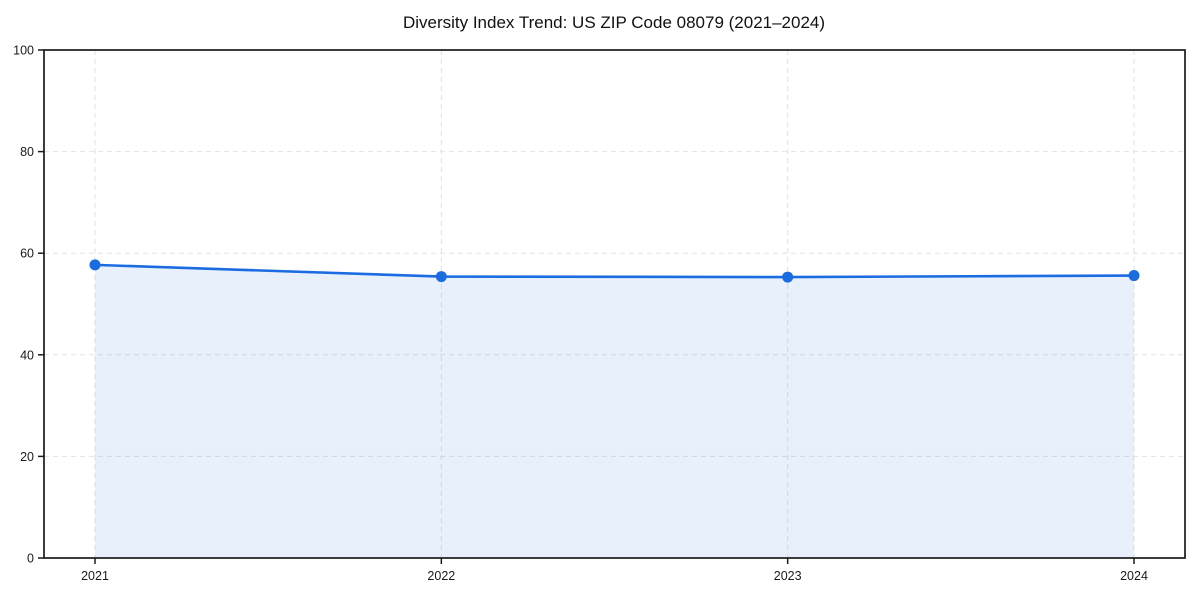  What do you see at coordinates (441, 576) in the screenshot?
I see `x-tick-label: 2022` at bounding box center [441, 576].